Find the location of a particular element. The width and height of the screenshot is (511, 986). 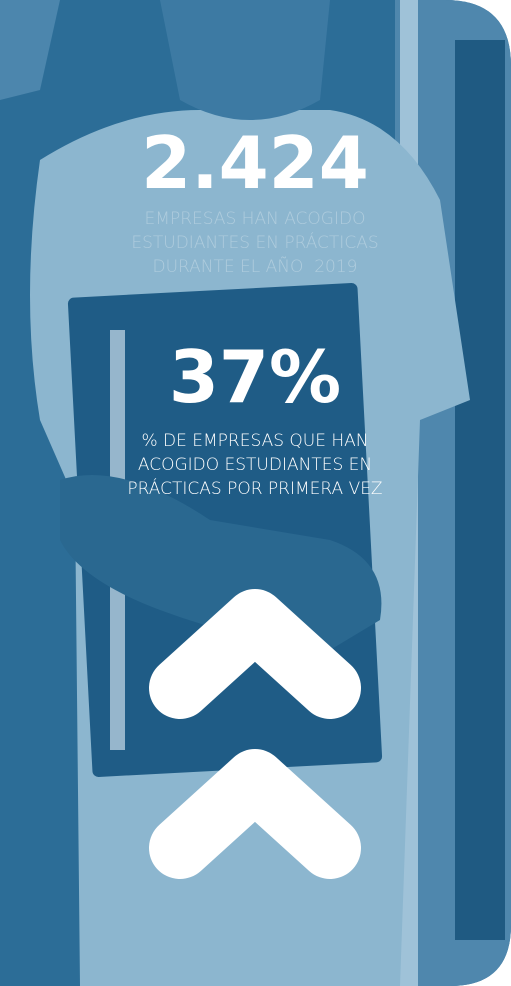

chevrons is located at coordinates (255, 734).